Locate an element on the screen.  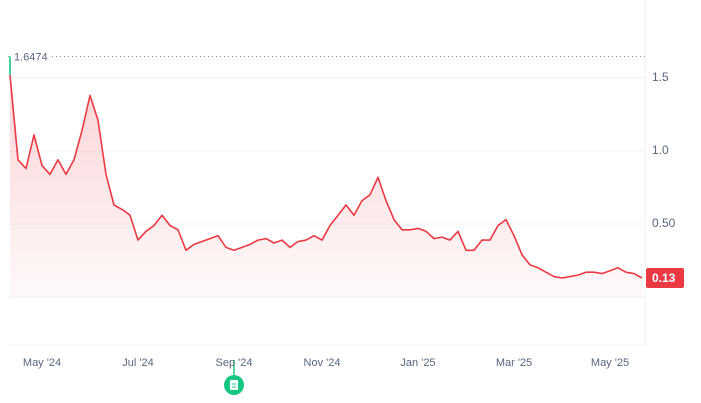
current-price-tag is located at coordinates (665, 278).